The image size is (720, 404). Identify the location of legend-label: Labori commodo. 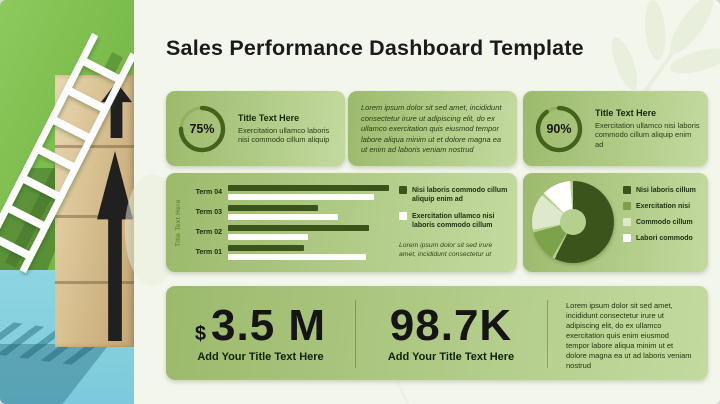
(664, 238).